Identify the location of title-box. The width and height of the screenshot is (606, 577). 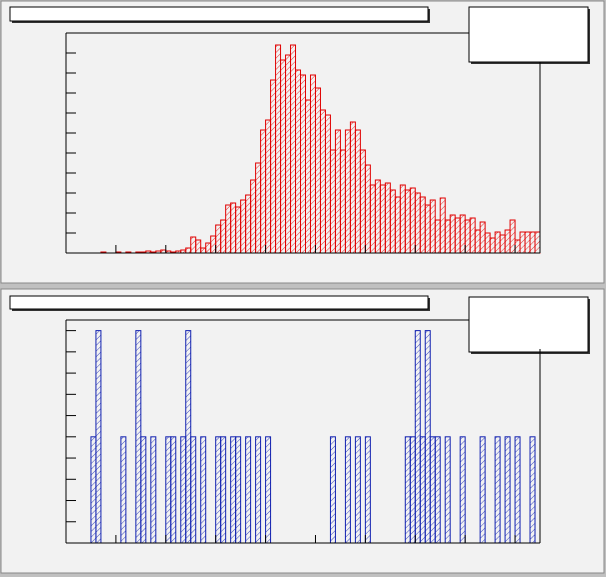
(219, 14).